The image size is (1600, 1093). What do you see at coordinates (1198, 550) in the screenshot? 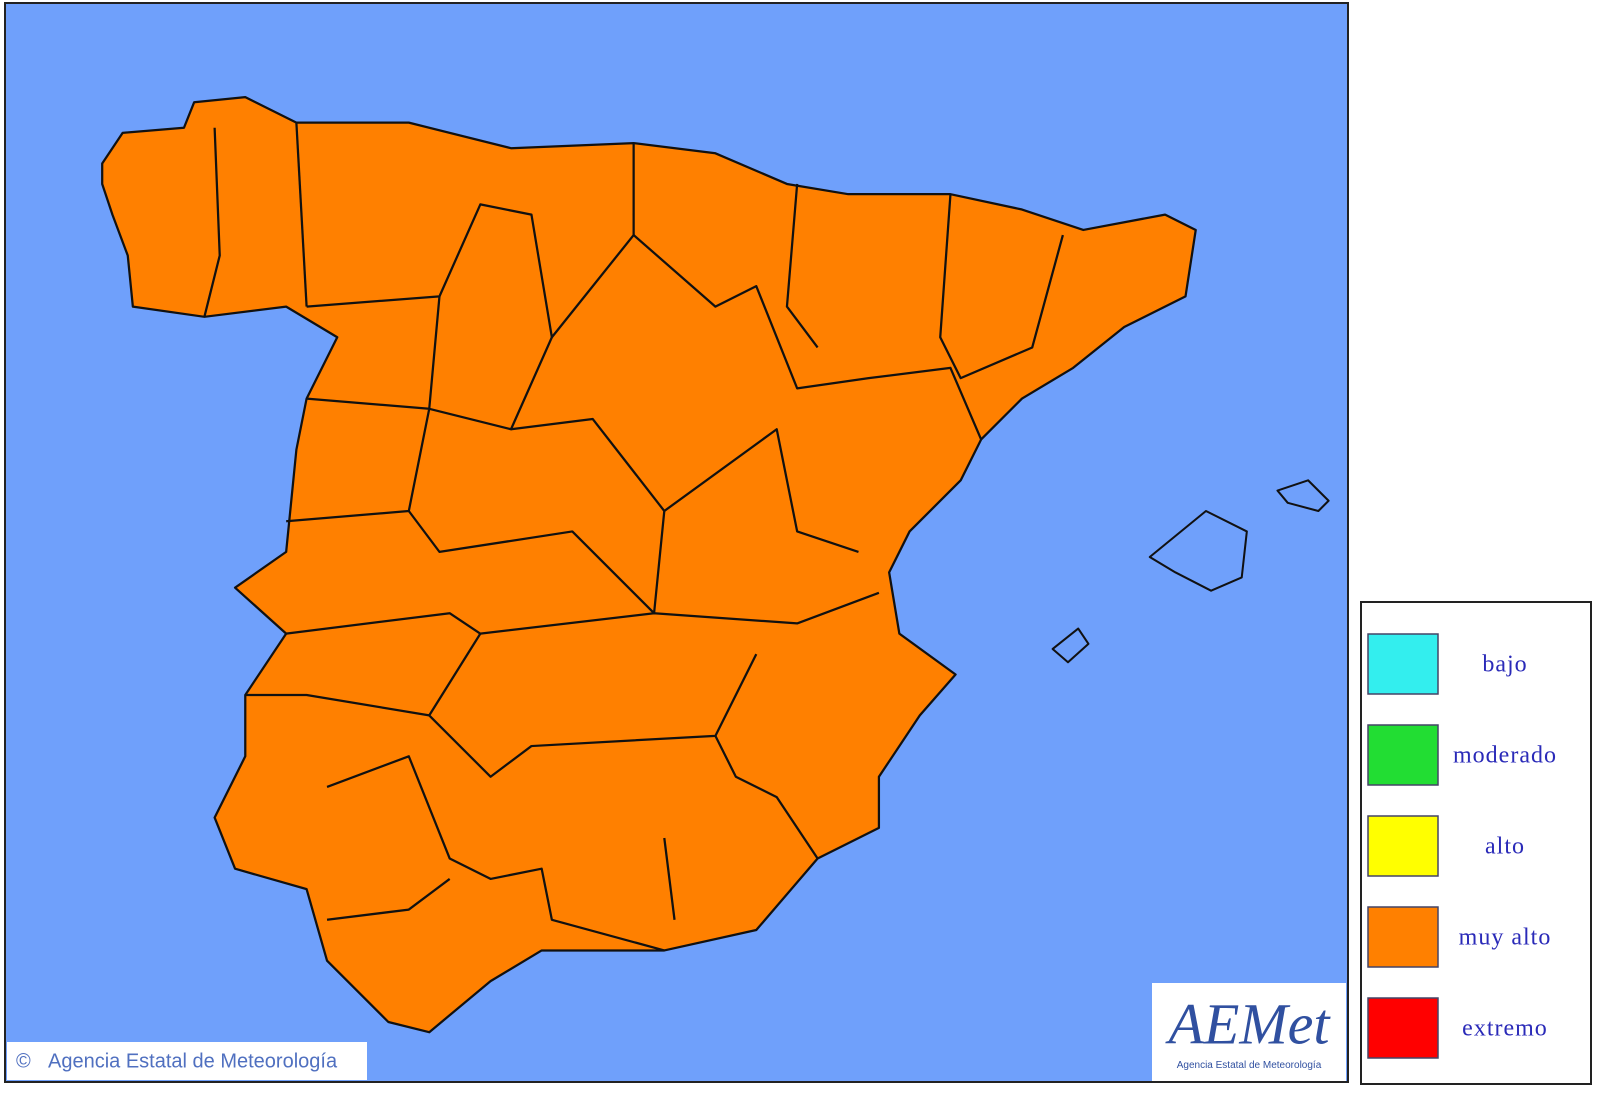
I see `mallorca` at bounding box center [1198, 550].